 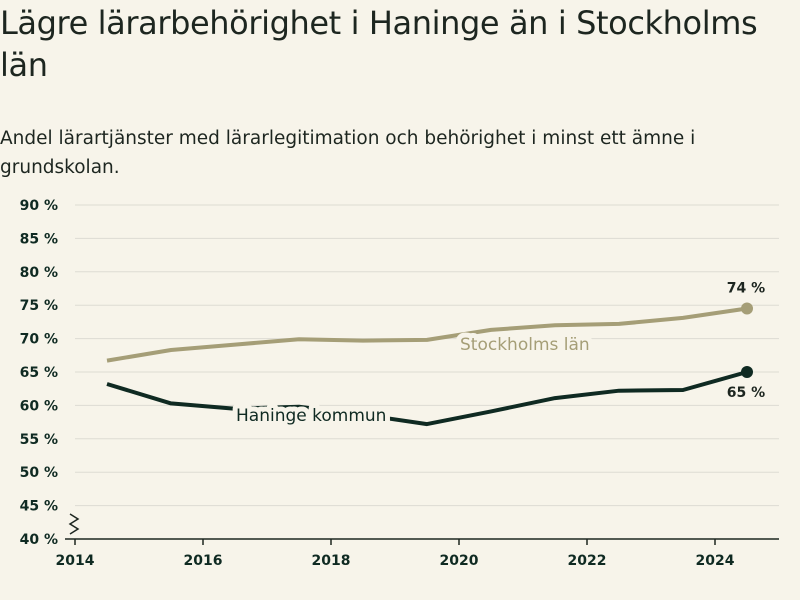 What do you see at coordinates (746, 289) in the screenshot?
I see `series-end-label: 74 %` at bounding box center [746, 289].